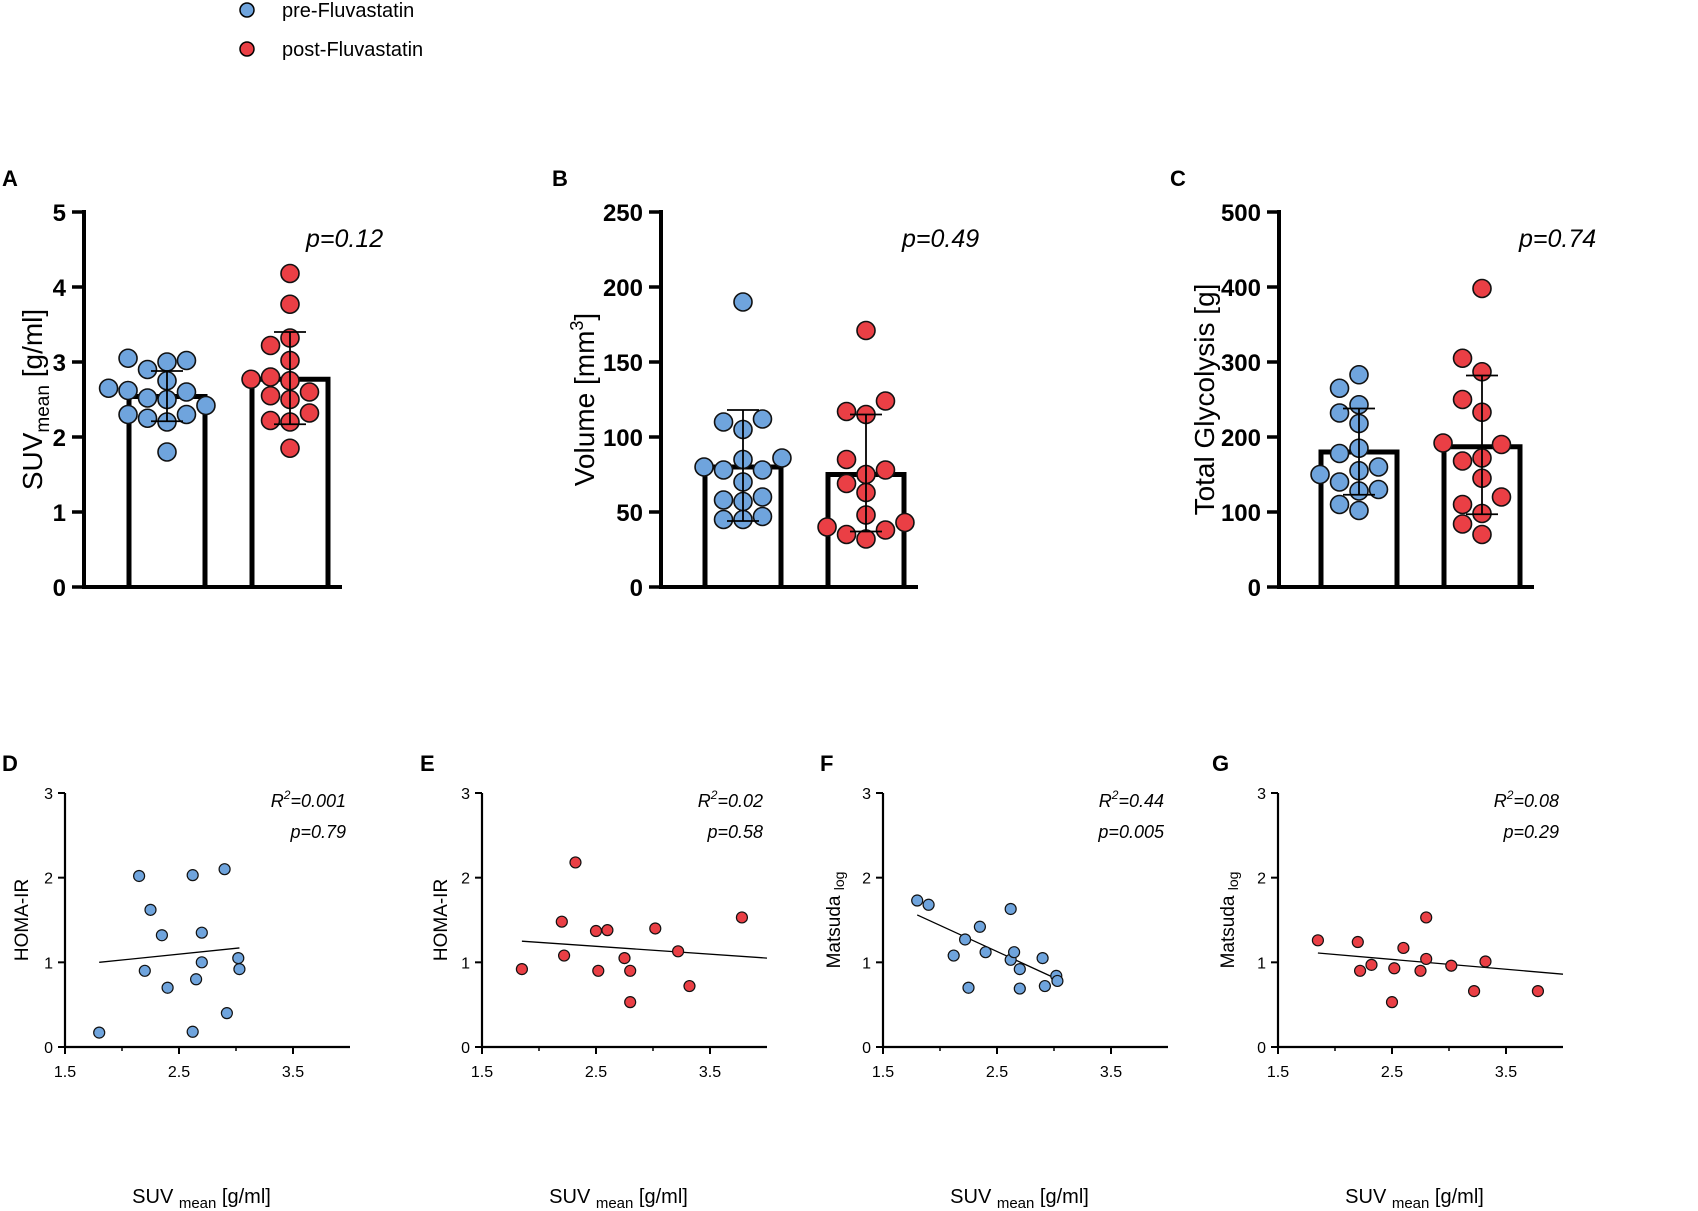 The width and height of the screenshot is (1698, 1211). I want to click on legend-marker, so click(247, 49).